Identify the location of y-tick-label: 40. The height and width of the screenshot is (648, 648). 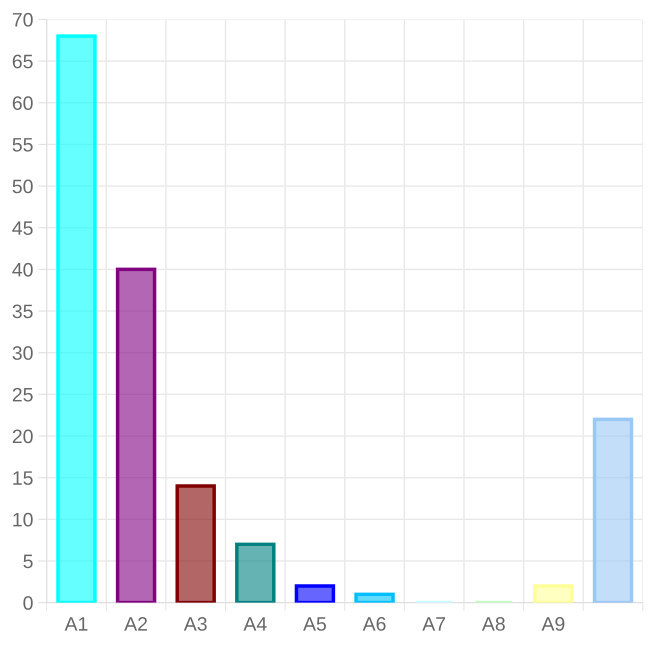
(22, 269).